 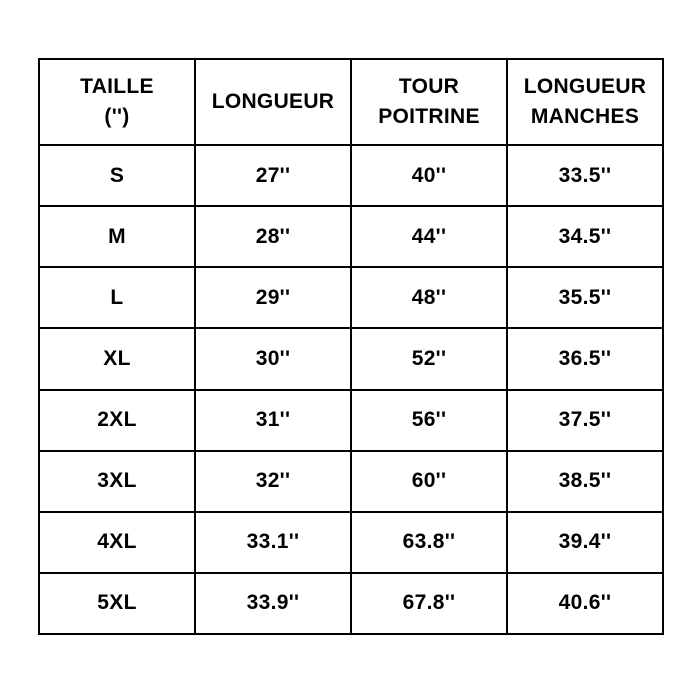 I want to click on table-row: XL 30'' 52'' 36.5'', so click(x=351, y=359).